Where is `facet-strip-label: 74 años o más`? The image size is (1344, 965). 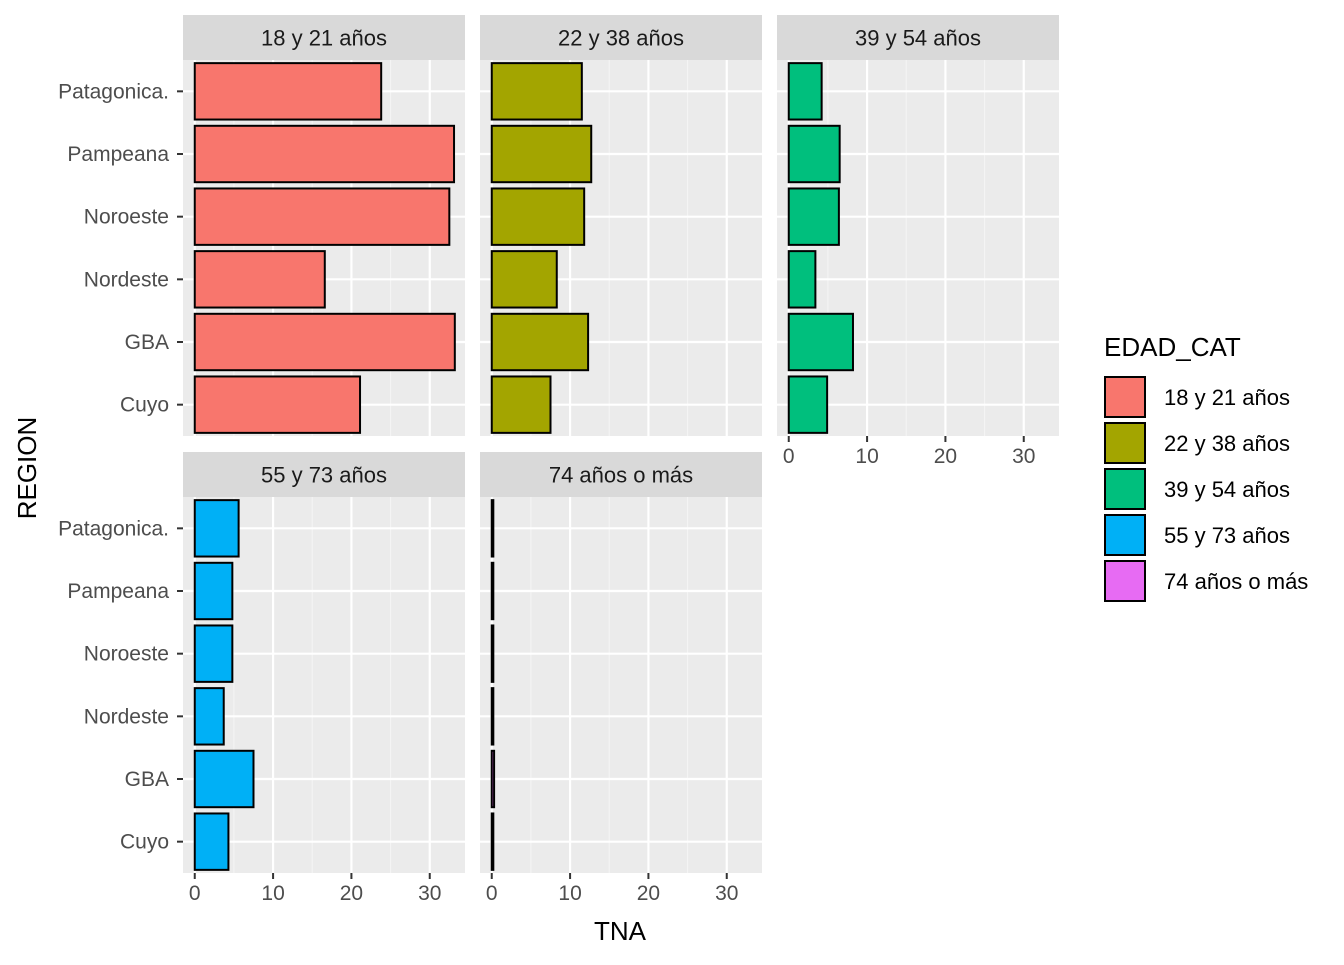
facet-strip-label: 74 años o más is located at coordinates (621, 475).